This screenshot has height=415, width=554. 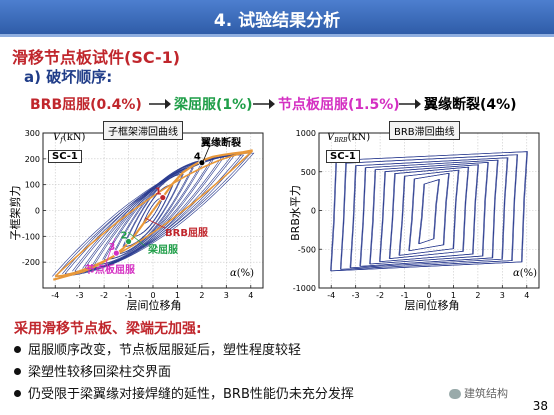 I want to click on y-tick-label: -200, so click(x=31, y=262).